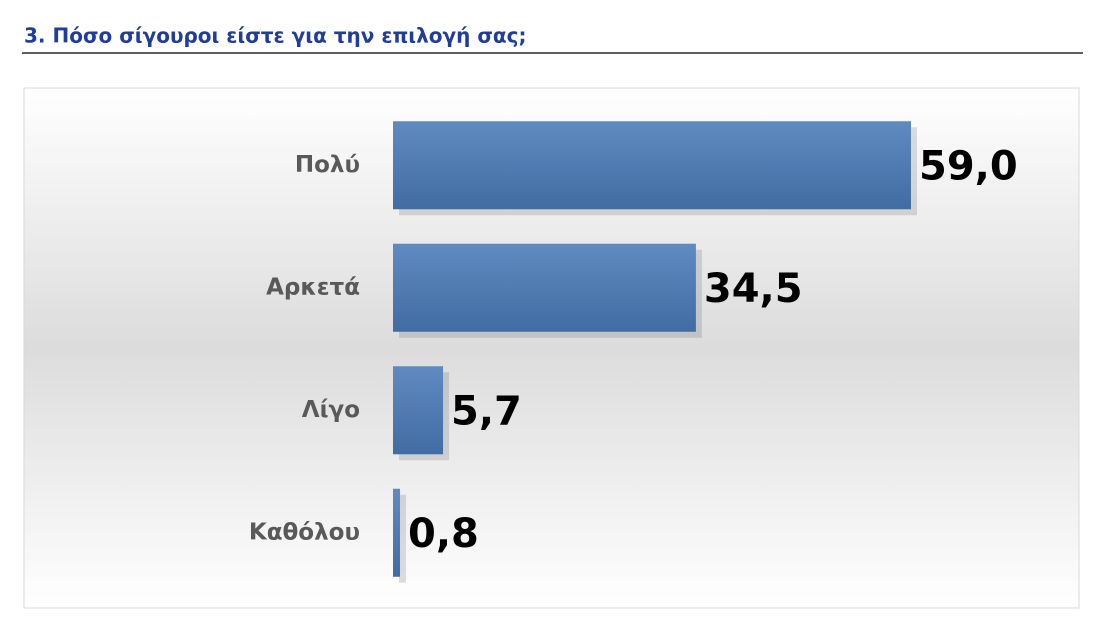  Describe the element at coordinates (304, 532) in the screenshot. I see `category-label: Καθόλου` at that location.